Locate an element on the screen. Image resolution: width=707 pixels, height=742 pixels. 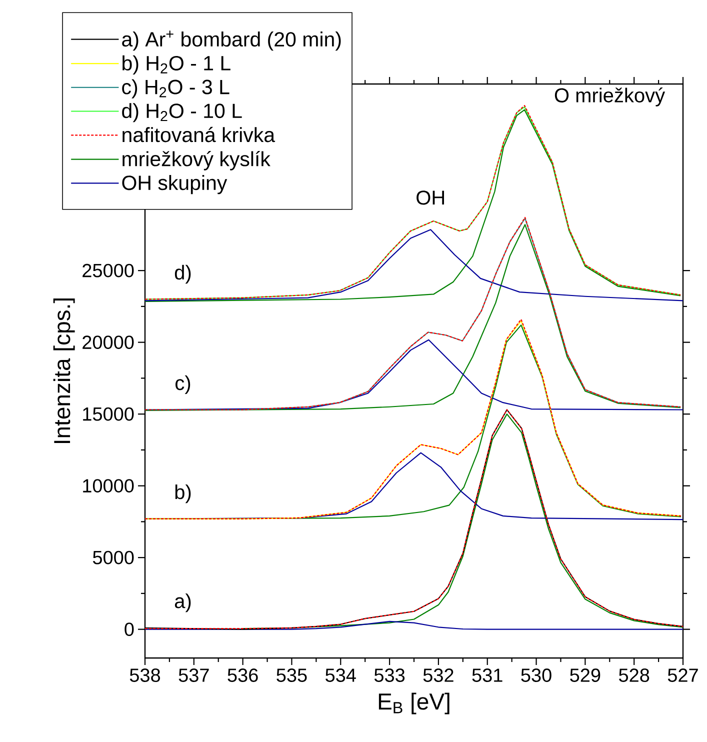
legend-label: nafitovaná krivka is located at coordinates (199, 134).